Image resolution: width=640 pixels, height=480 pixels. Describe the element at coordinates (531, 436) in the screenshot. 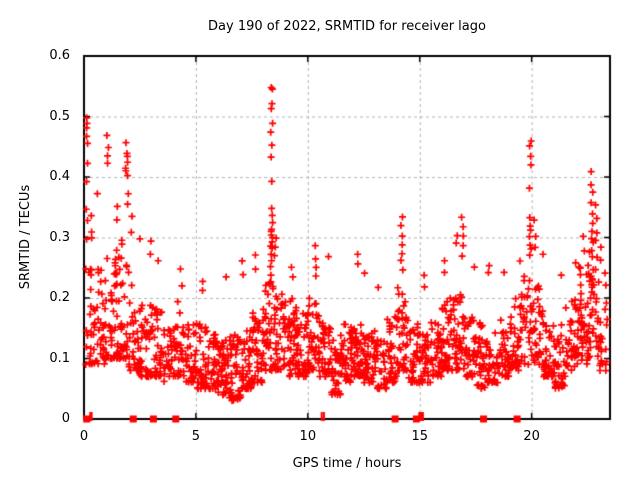

I see `x-tick-label-20: 20` at that location.